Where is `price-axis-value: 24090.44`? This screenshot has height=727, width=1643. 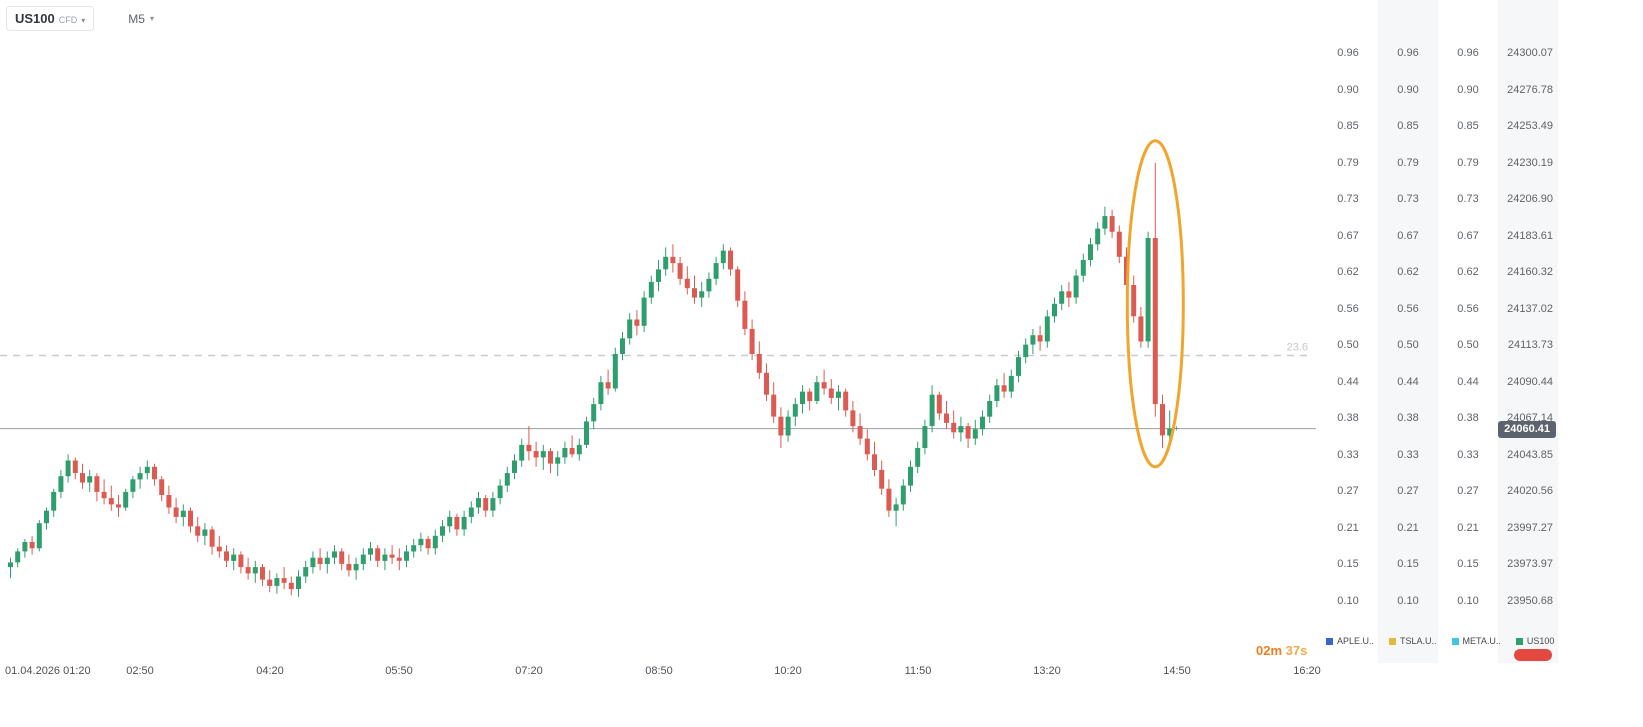
price-axis-value: 24090.44 is located at coordinates (1530, 381).